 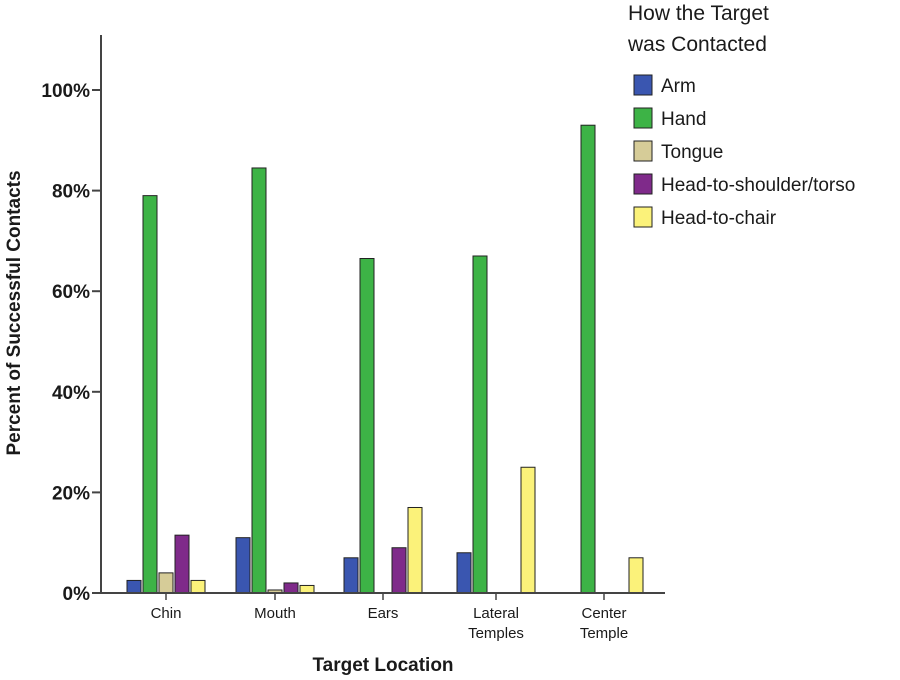 I want to click on legend-label: Head-to-shoulder/torso, so click(x=758, y=185).